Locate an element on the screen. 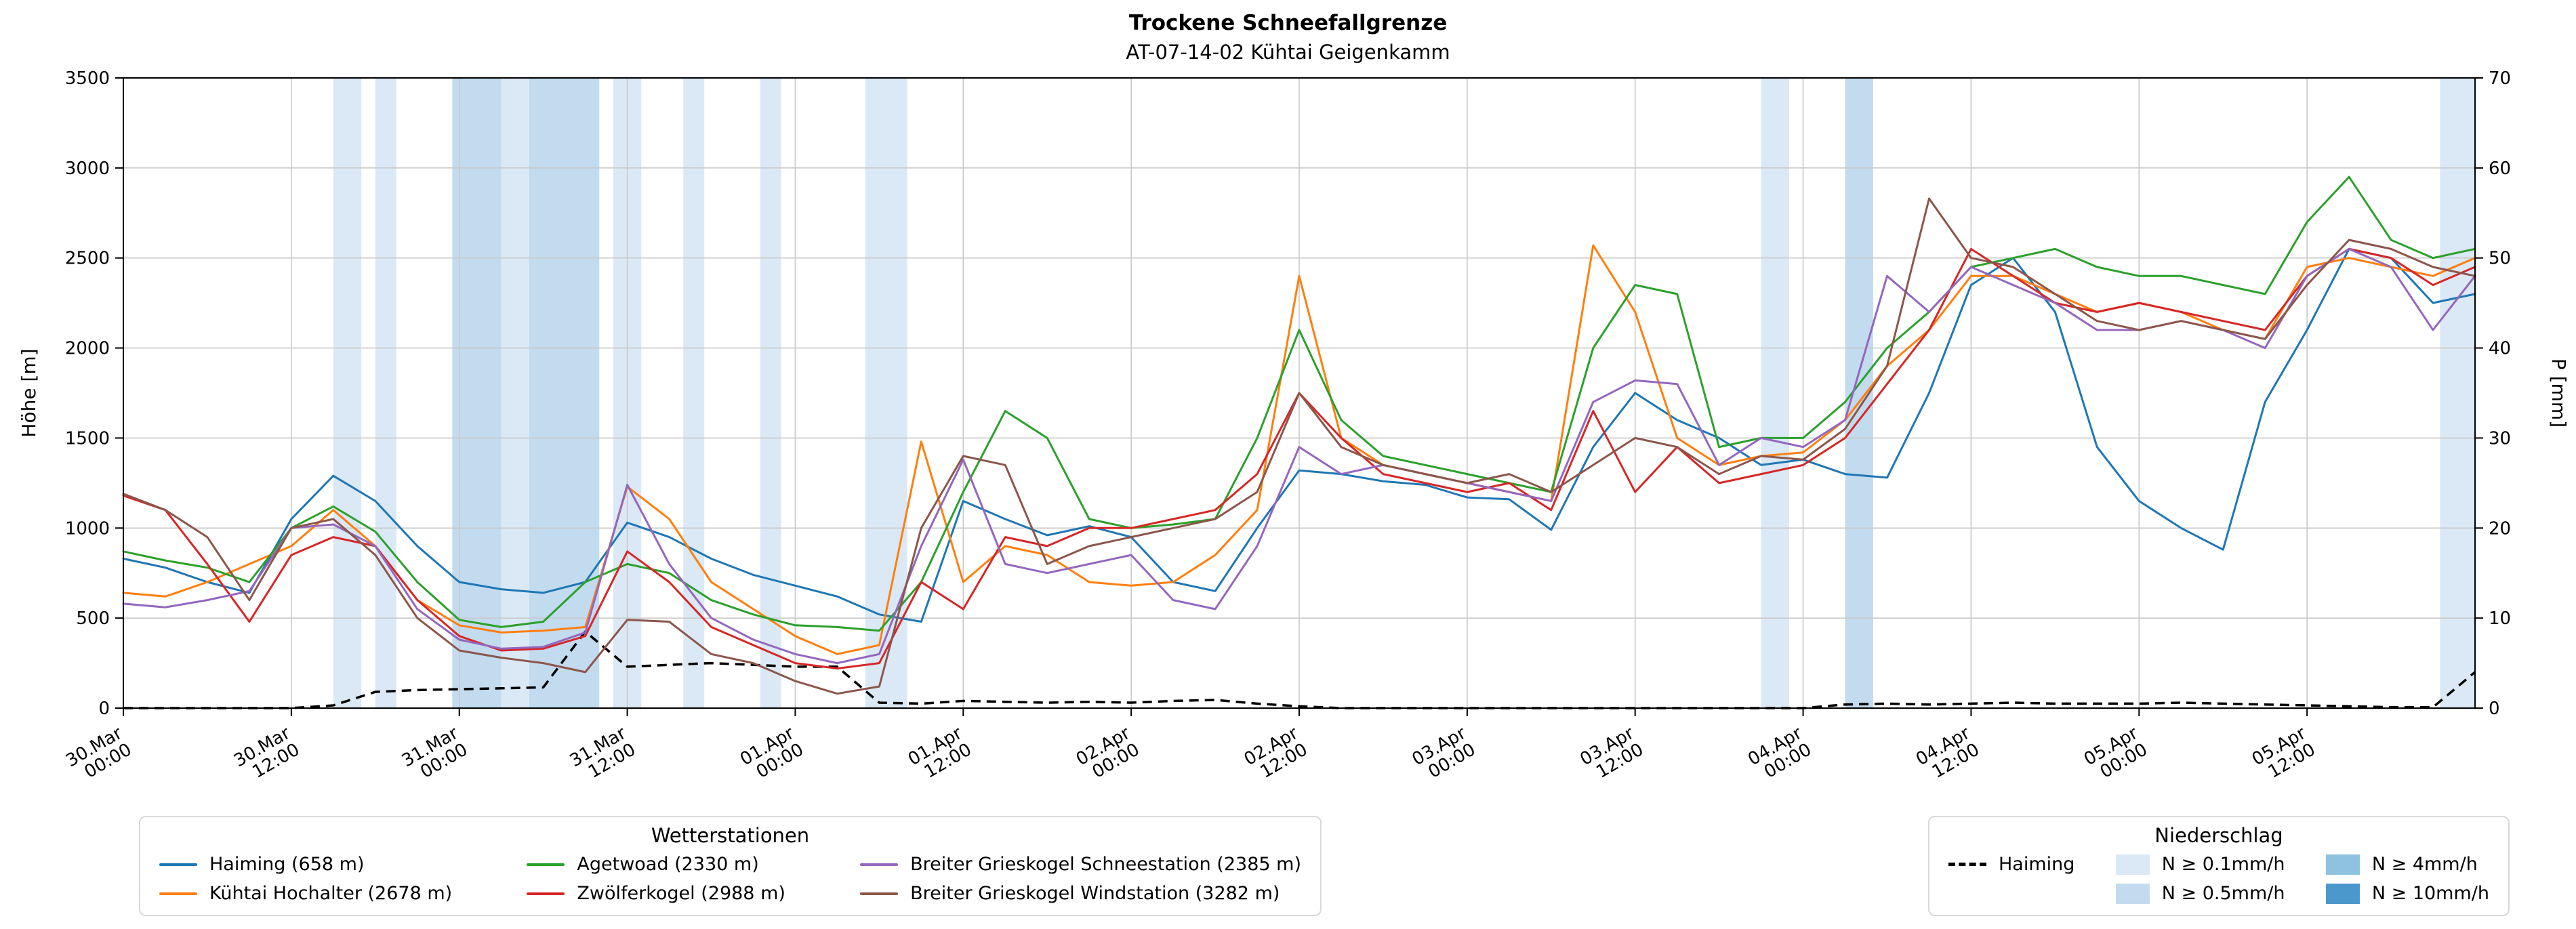 Image resolution: width=2576 pixels, height=929 pixels. x-tick-label: 03.Apr00:00 is located at coordinates (1444, 755).